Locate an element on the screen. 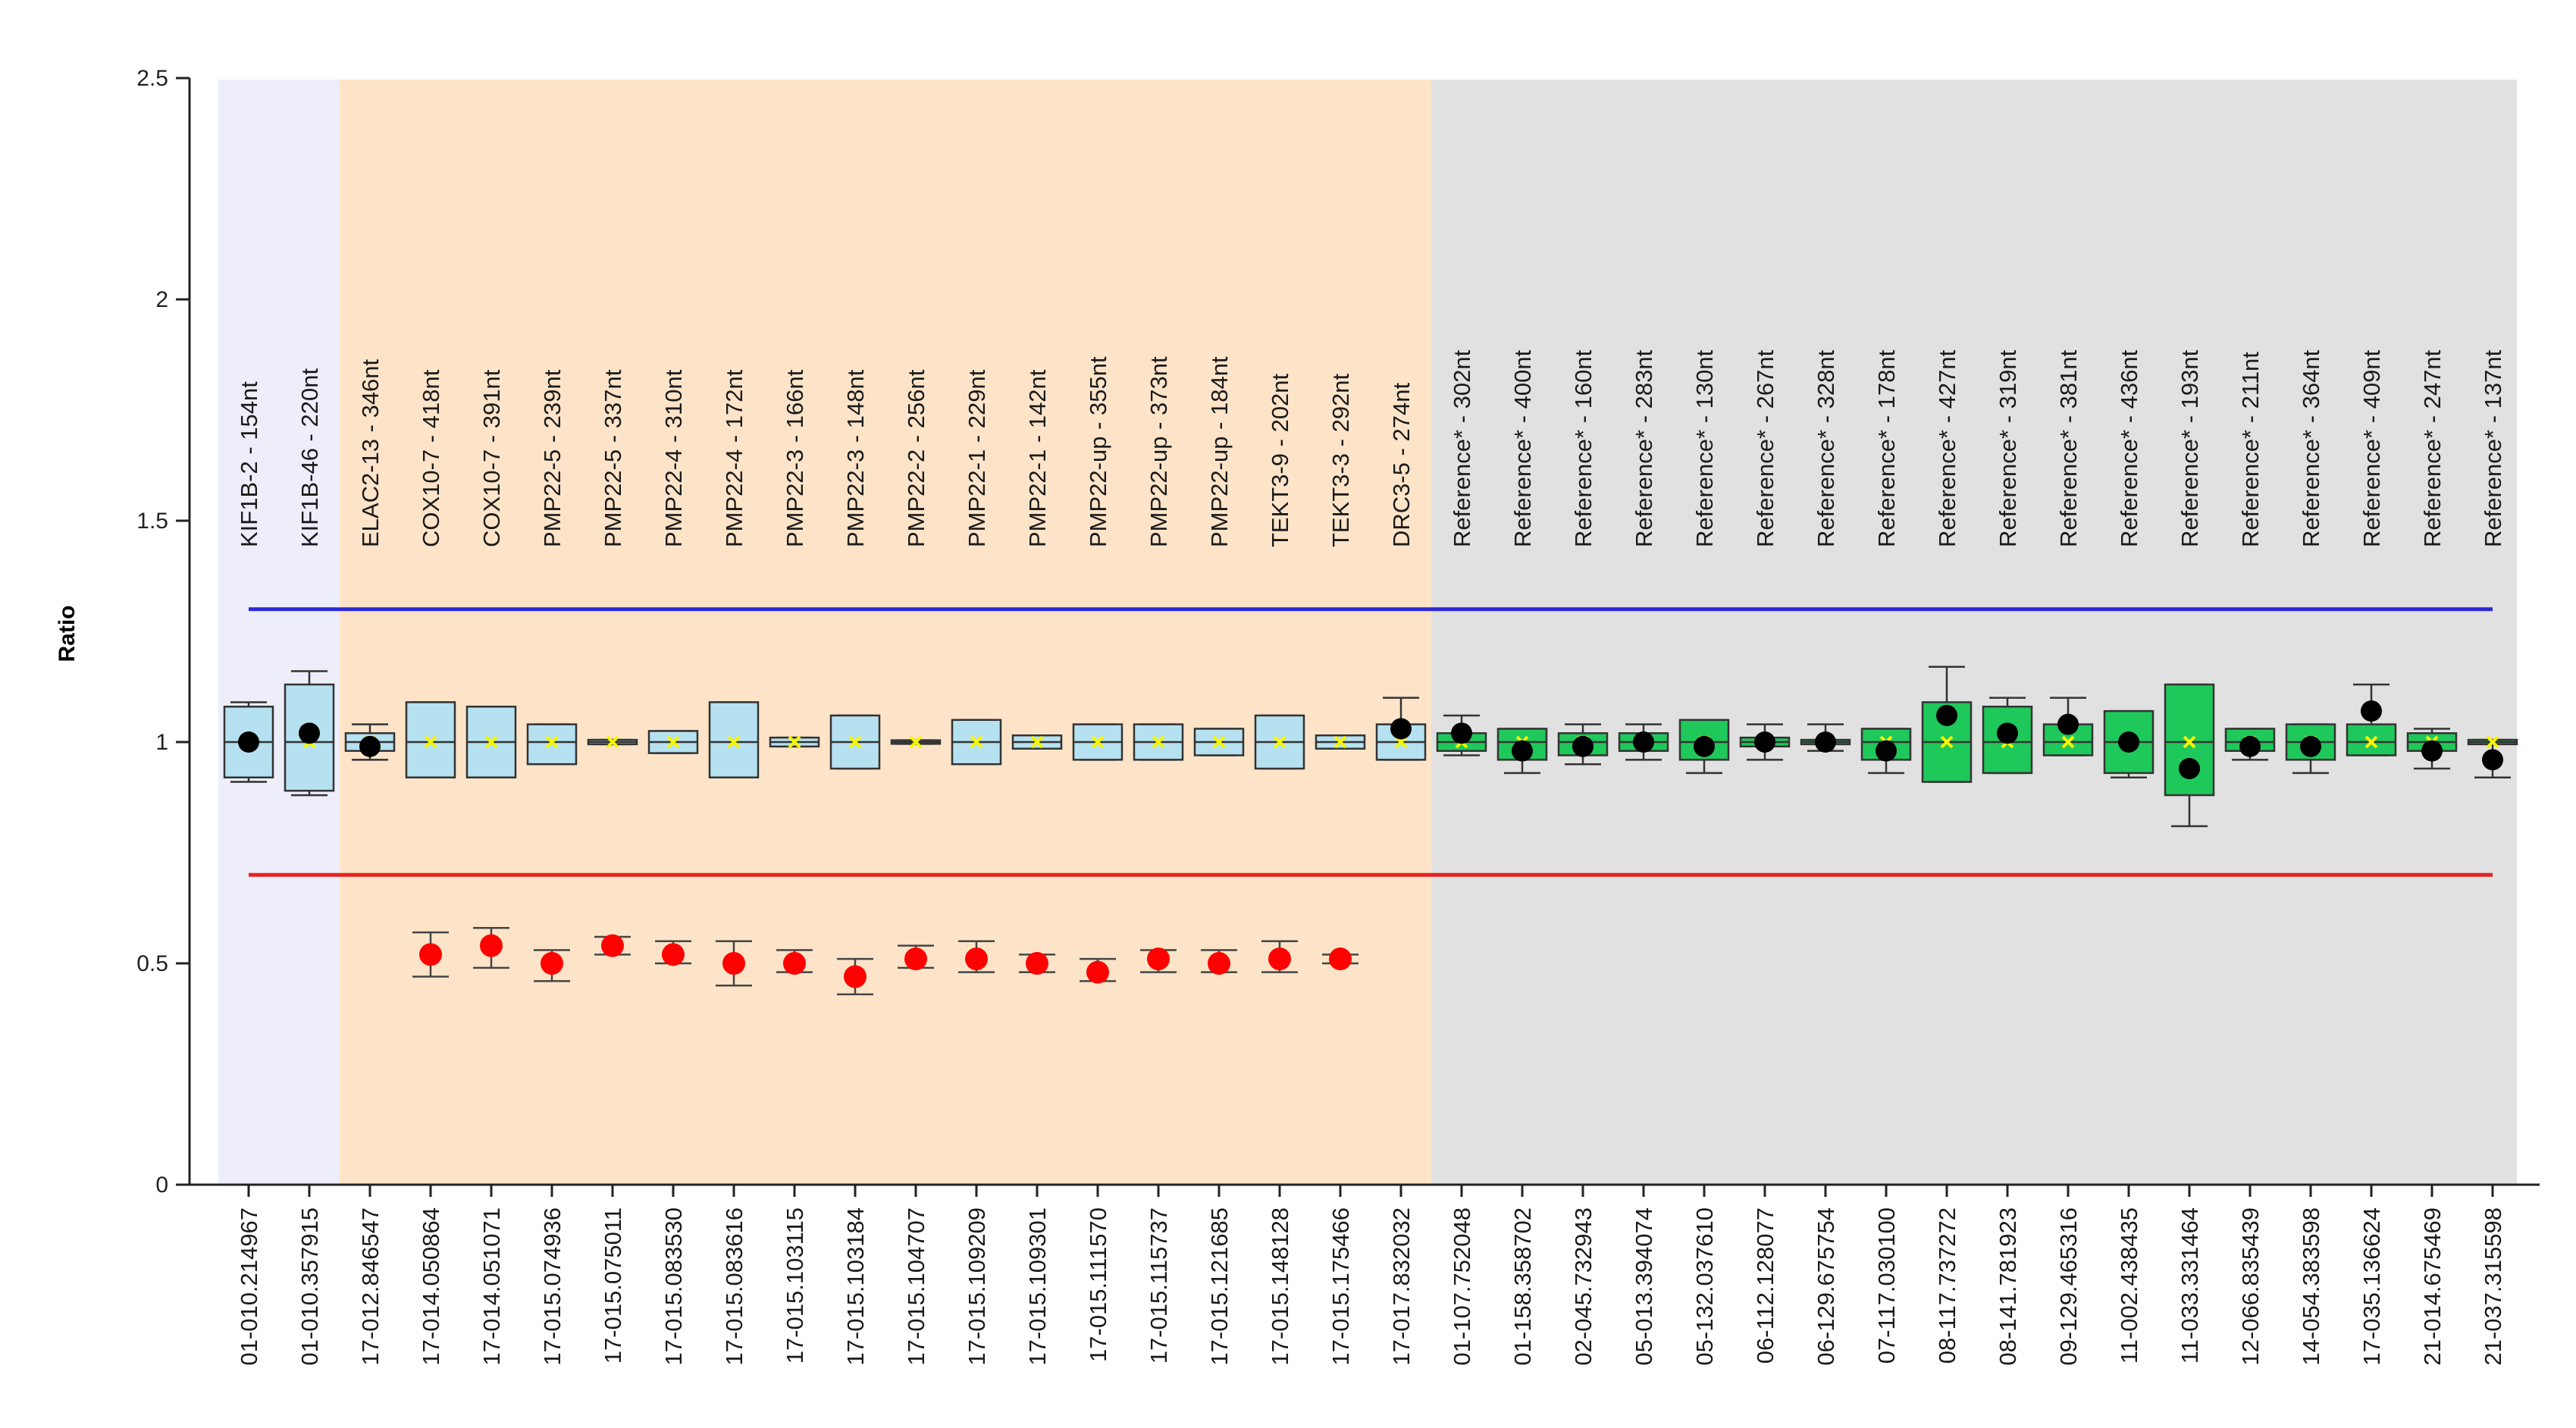 The image size is (2576, 1428). probe-label: Reference* - 436nt is located at coordinates (2129, 448).